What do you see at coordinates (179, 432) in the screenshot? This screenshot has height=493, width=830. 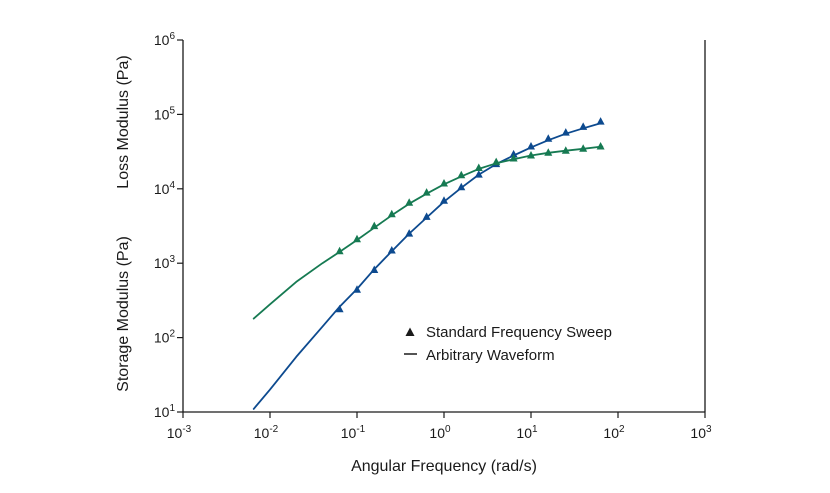 I see `x-tick-label: 10⁻³` at bounding box center [179, 432].